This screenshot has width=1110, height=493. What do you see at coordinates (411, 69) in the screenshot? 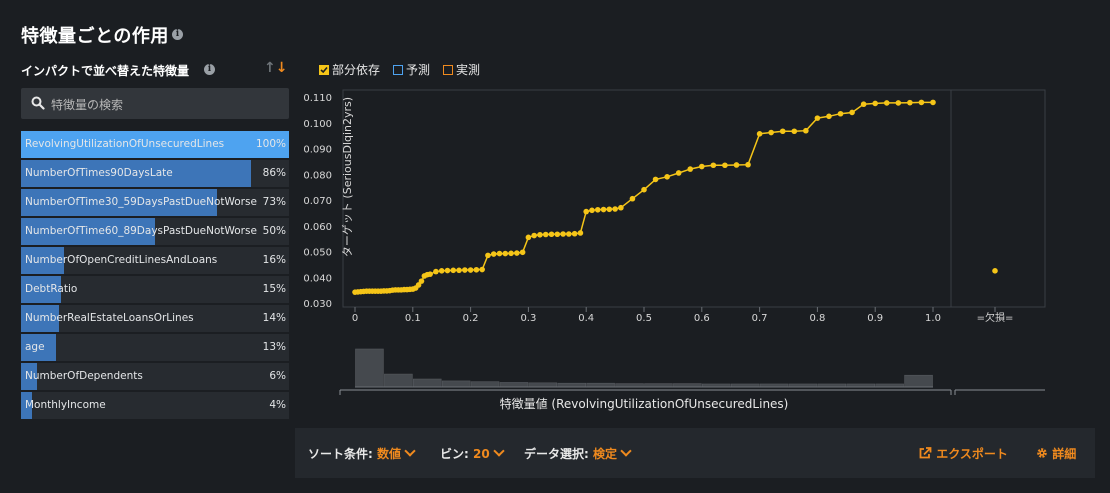
I see `legend-item: 予測` at bounding box center [411, 69].